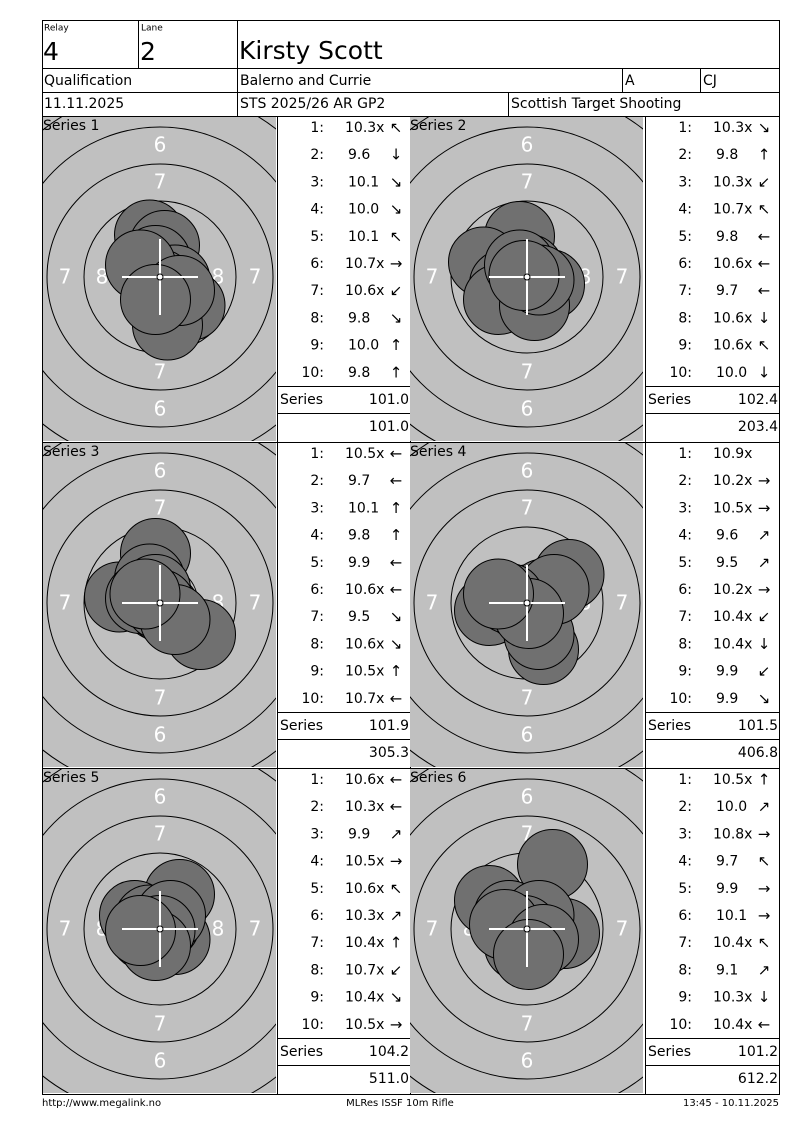 The height and width of the screenshot is (1130, 800). Describe the element at coordinates (685, 780) in the screenshot. I see `shot-number: 1:` at that location.